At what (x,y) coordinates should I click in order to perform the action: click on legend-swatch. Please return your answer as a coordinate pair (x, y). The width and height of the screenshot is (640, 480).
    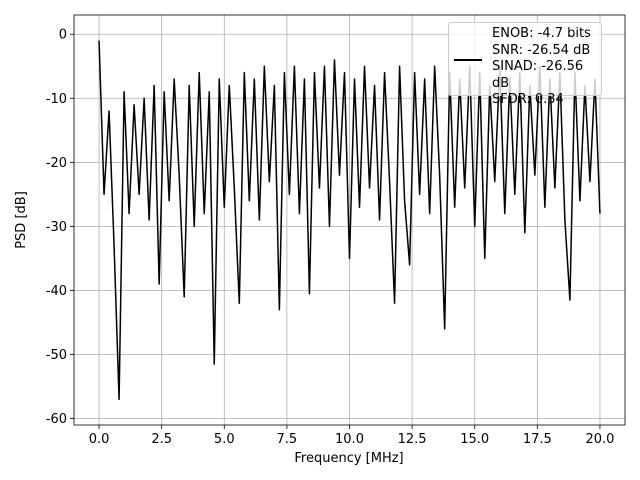
    Looking at the image, I should click on (468, 60).